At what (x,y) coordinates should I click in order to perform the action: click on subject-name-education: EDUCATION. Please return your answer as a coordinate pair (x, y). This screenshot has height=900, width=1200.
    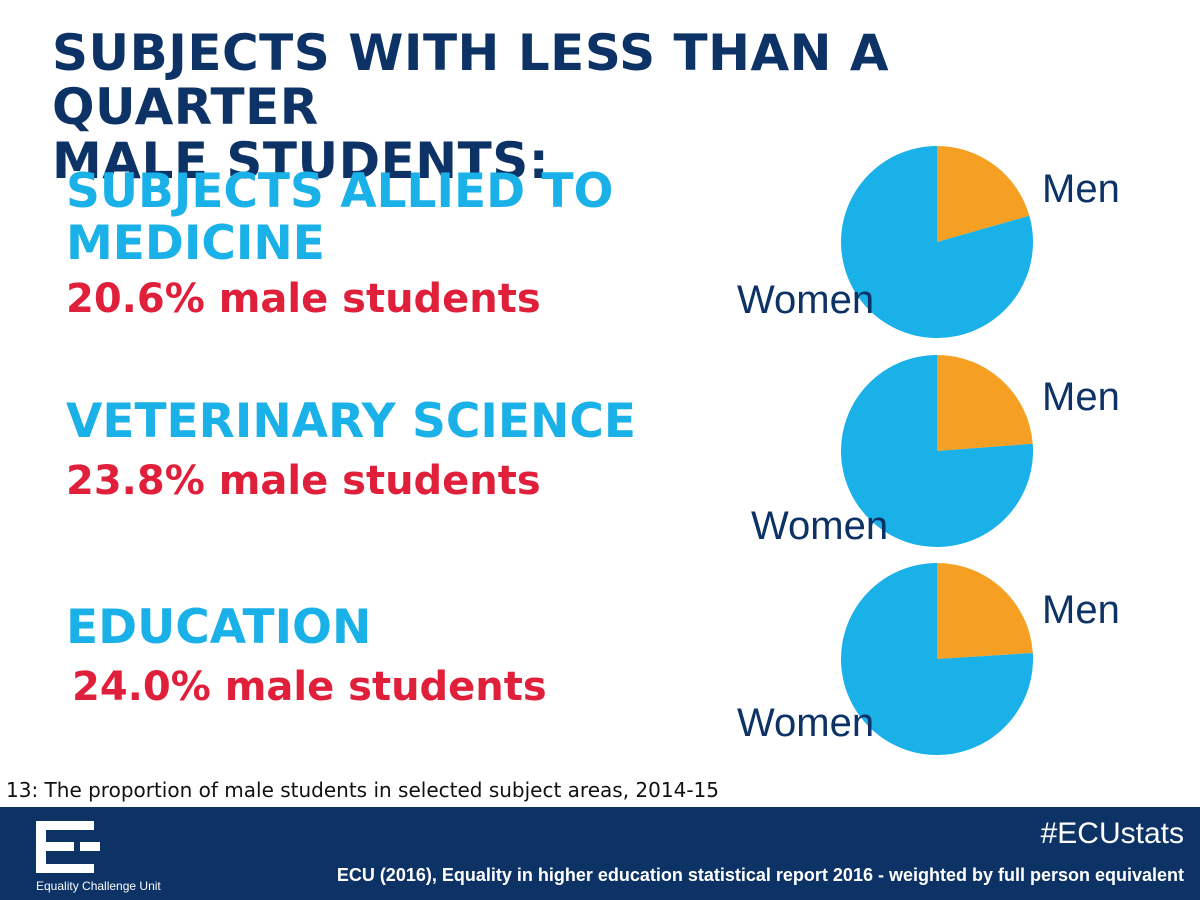
    Looking at the image, I should click on (218, 628).